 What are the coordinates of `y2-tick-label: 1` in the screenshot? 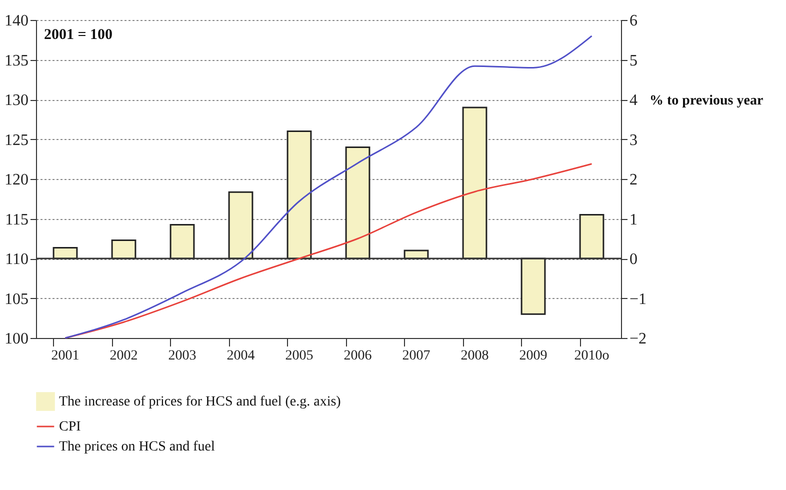 It's located at (634, 219).